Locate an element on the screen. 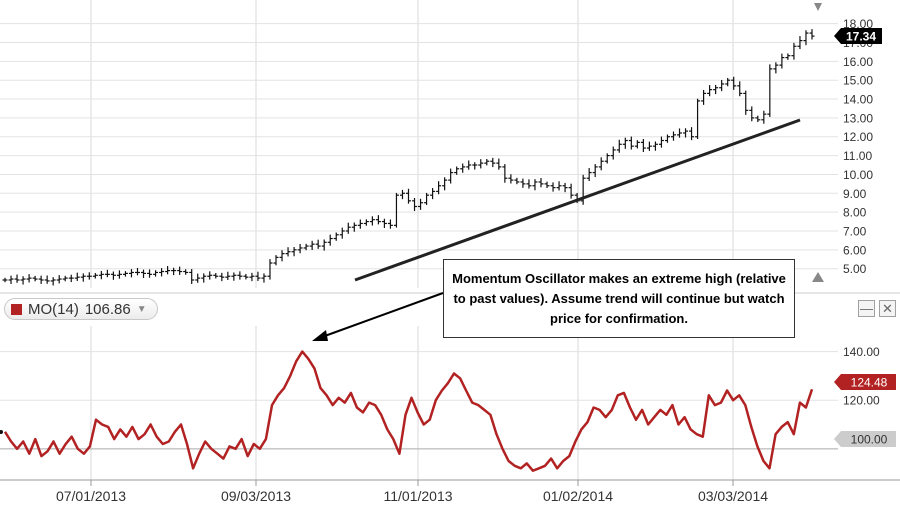  x-tick-label: 09/03/2013 is located at coordinates (256, 496).